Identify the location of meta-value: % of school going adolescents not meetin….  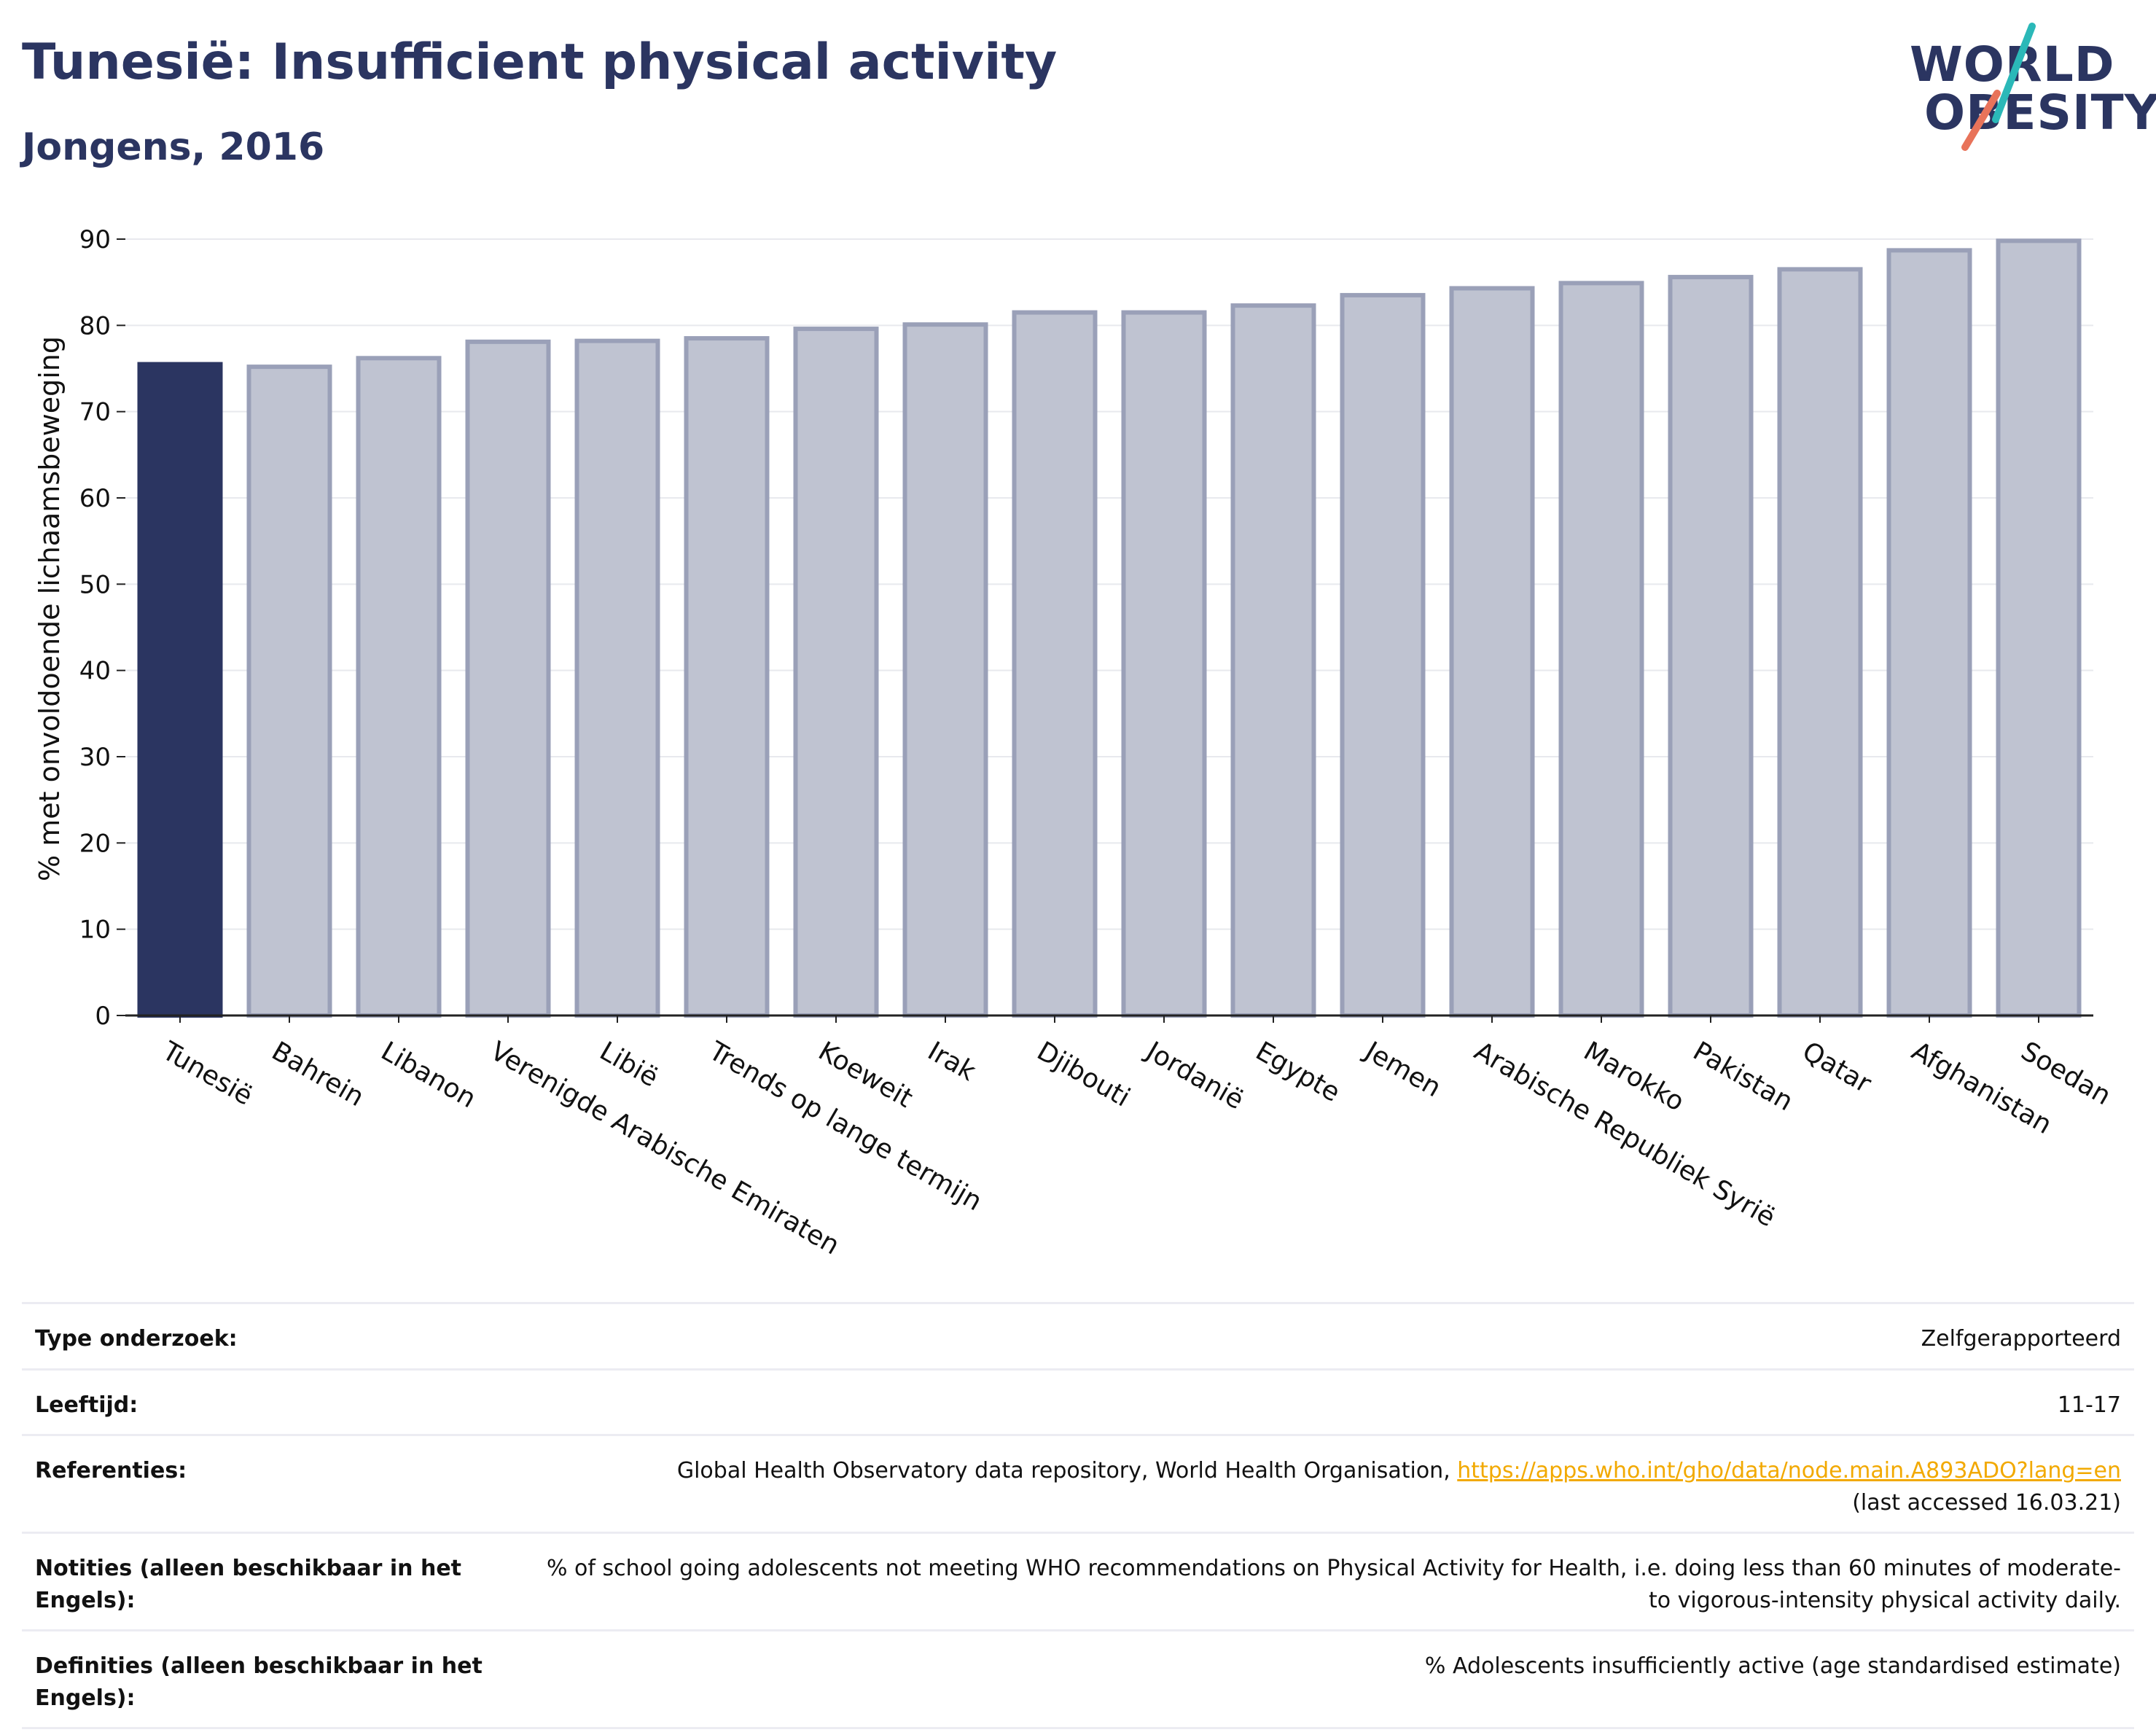
(1325, 1581).